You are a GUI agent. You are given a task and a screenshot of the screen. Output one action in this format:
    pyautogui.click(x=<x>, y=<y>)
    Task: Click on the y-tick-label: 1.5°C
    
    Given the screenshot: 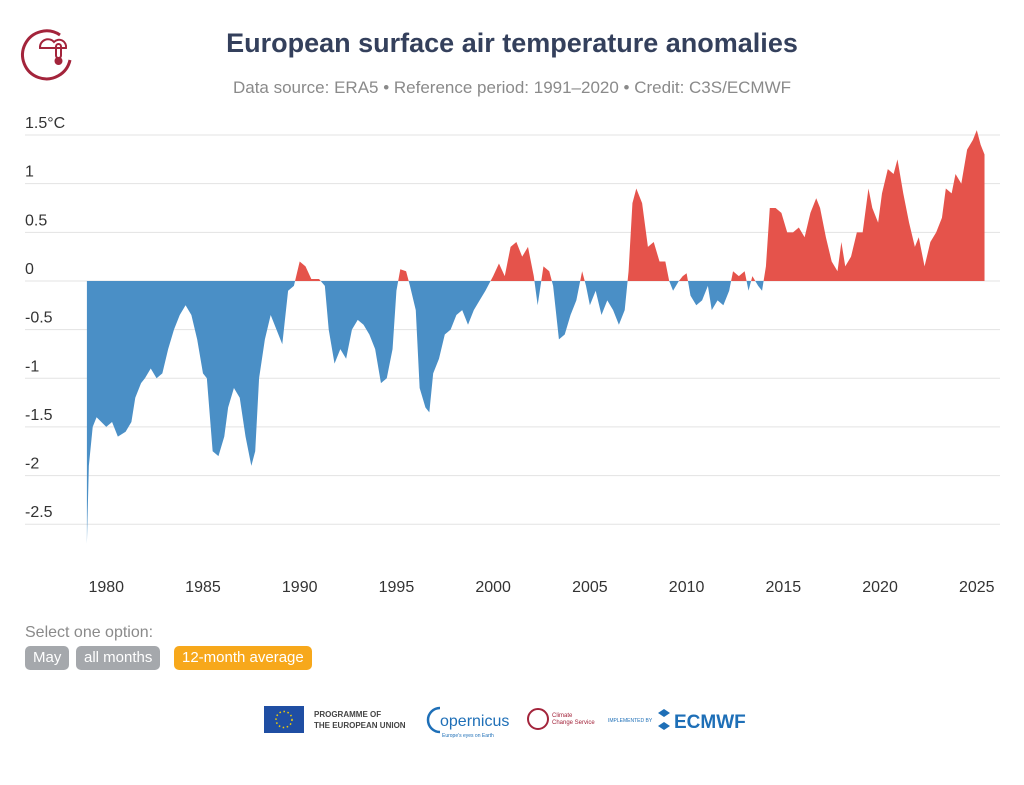 What is the action you would take?
    pyautogui.click(x=45, y=123)
    